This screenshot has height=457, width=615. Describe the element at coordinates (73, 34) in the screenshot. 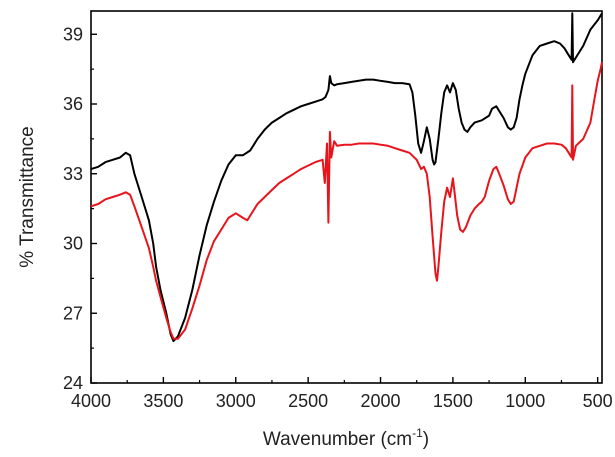

I see `y-tick-label: 39` at that location.